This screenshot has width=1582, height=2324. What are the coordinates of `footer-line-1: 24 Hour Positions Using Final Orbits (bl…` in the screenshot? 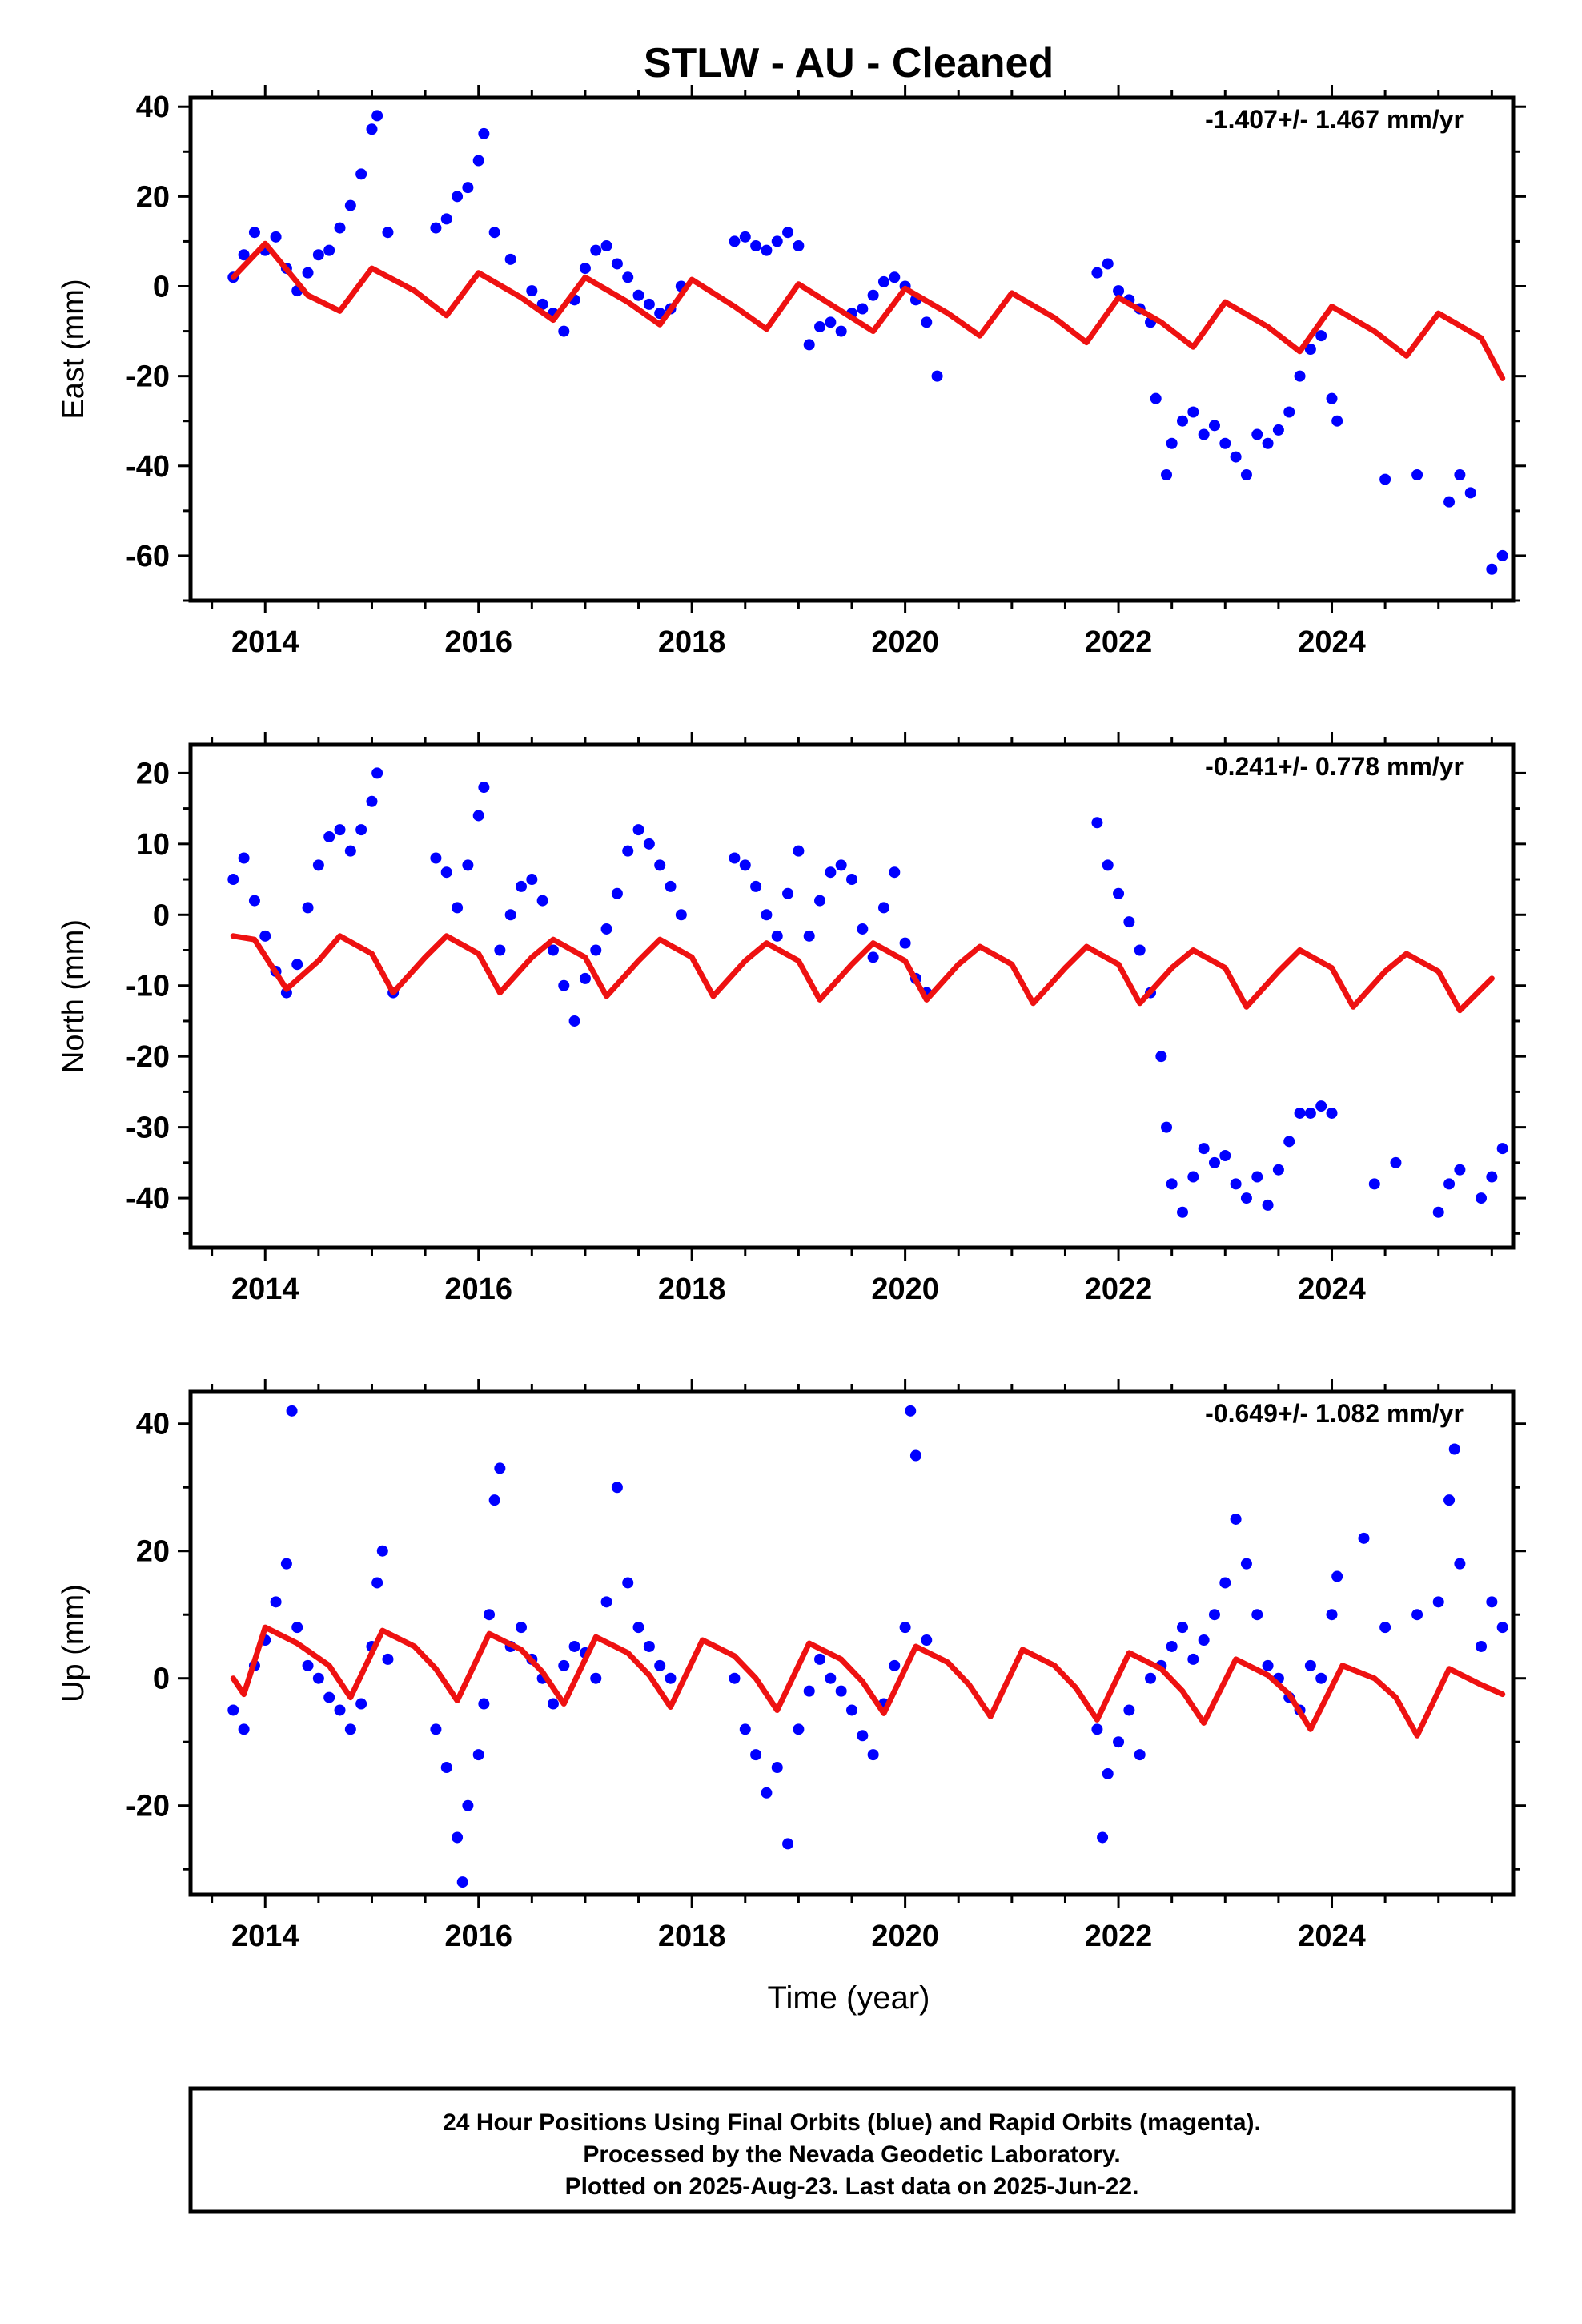 It's located at (852, 2122).